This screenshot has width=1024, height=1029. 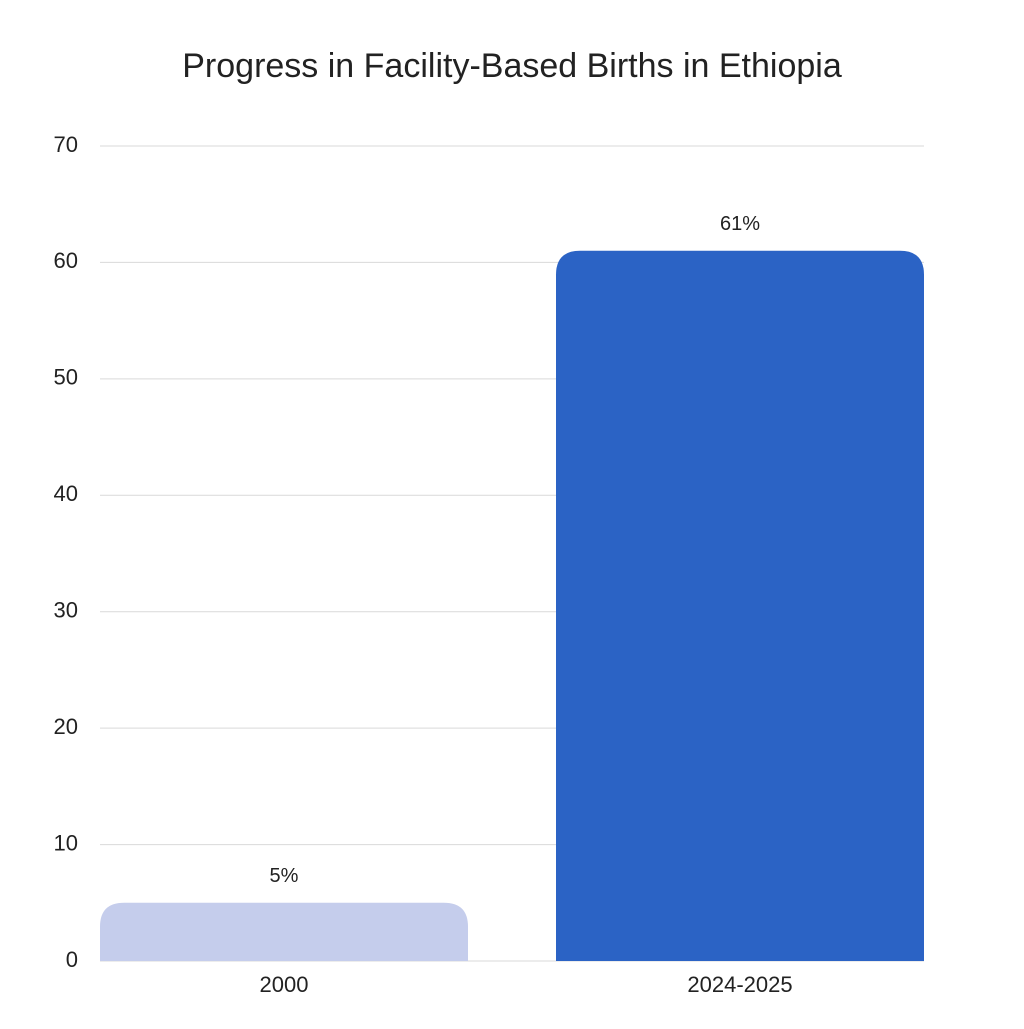 I want to click on y-tick-label: 60, so click(x=66, y=260).